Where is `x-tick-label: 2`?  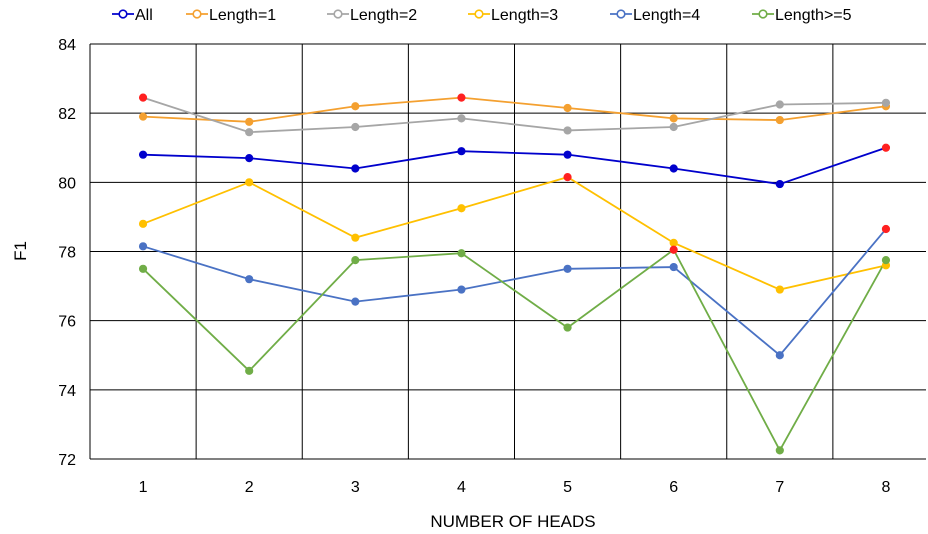 x-tick-label: 2 is located at coordinates (249, 487).